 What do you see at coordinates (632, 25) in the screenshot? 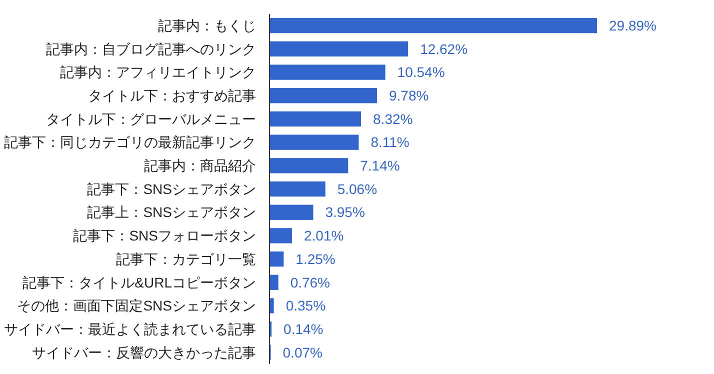
I see `data-label: 29.89%` at bounding box center [632, 25].